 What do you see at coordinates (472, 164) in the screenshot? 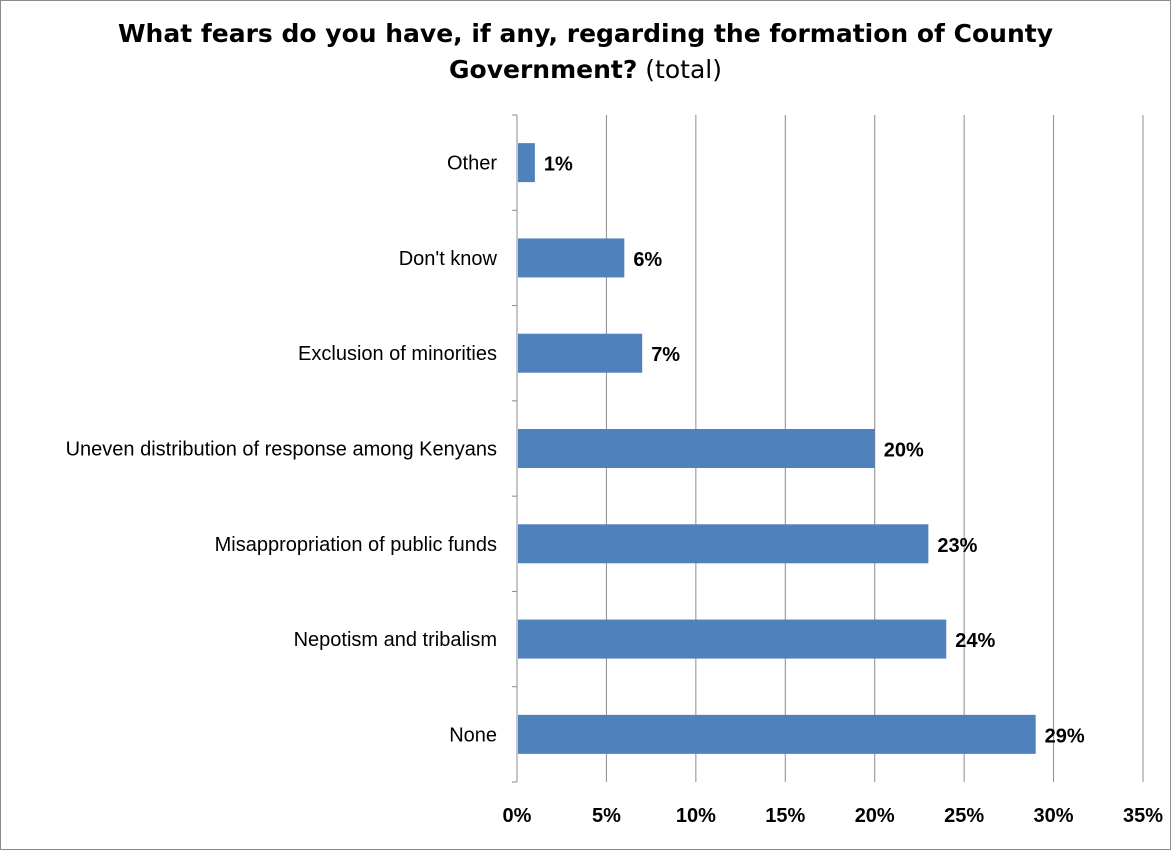
I see `category-label: Other` at bounding box center [472, 164].